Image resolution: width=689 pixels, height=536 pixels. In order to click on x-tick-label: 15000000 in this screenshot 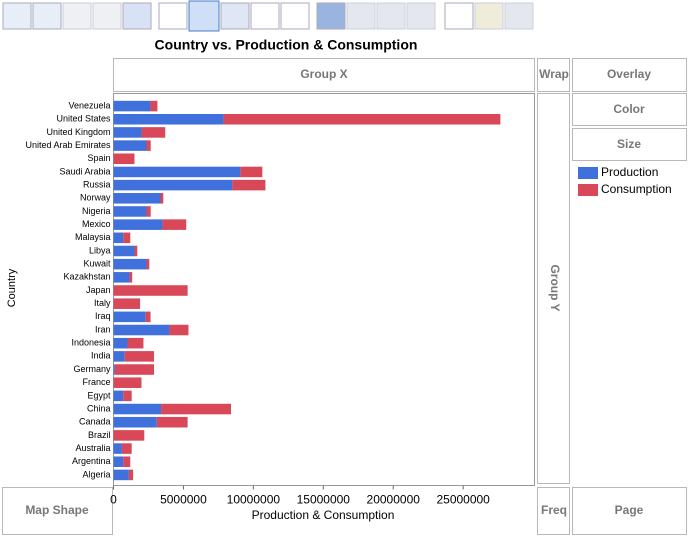, I will do `click(324, 500)`.